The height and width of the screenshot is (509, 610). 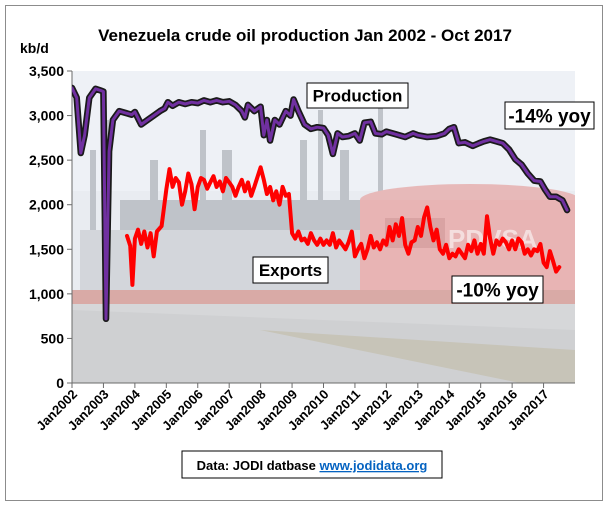 I want to click on annotation-production-yoy-box, so click(x=549, y=115).